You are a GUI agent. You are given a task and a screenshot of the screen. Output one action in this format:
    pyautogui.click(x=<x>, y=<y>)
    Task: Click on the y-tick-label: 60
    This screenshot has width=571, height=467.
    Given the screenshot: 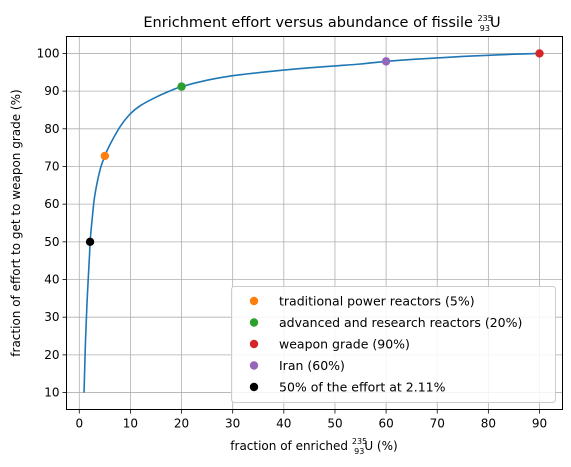 What is the action you would take?
    pyautogui.click(x=51, y=204)
    